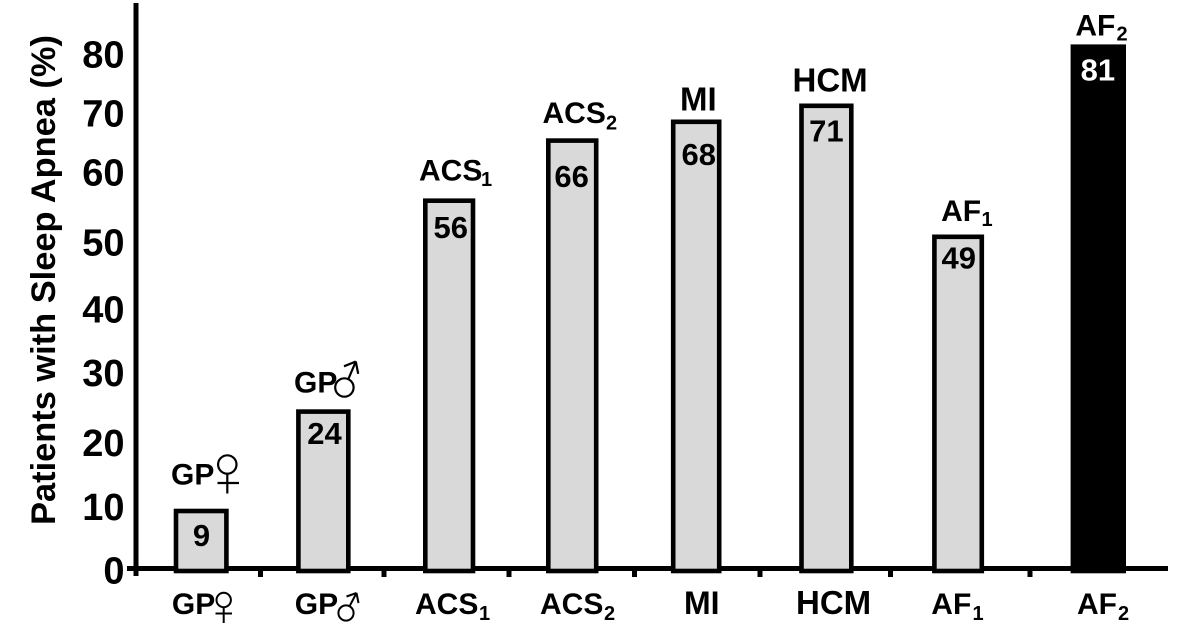 This screenshot has height=628, width=1200. Describe the element at coordinates (103, 311) in the screenshot. I see `svg-text: 40` at that location.